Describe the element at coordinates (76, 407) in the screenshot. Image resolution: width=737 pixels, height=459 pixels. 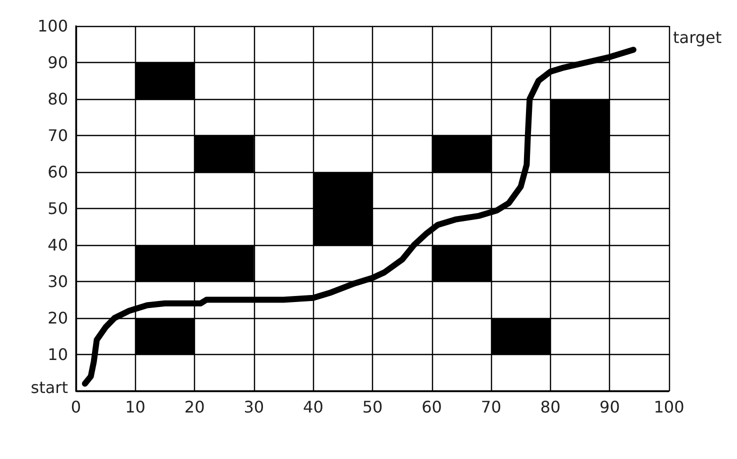
I see `x-tick-label: 0` at that location.